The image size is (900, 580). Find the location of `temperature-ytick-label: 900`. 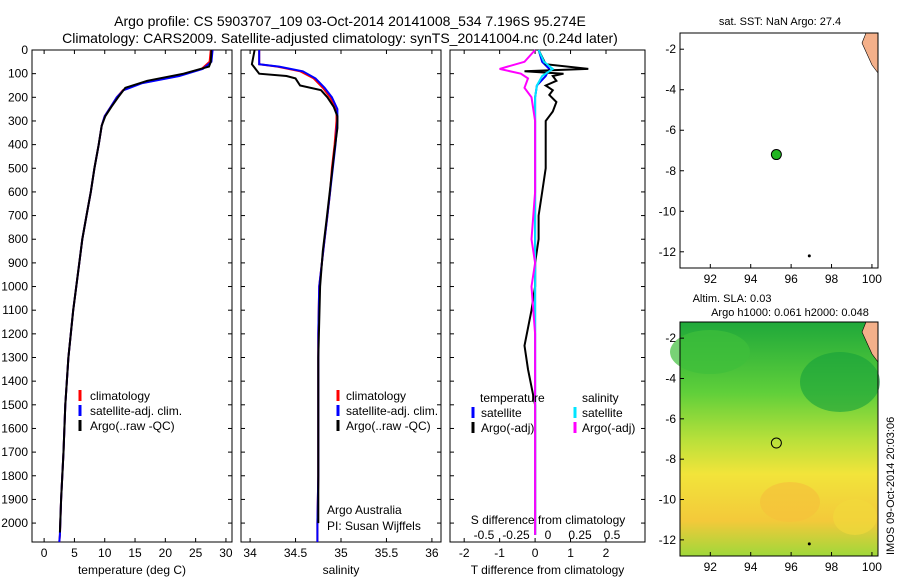

temperature-ytick-label: 900 is located at coordinates (18, 263).